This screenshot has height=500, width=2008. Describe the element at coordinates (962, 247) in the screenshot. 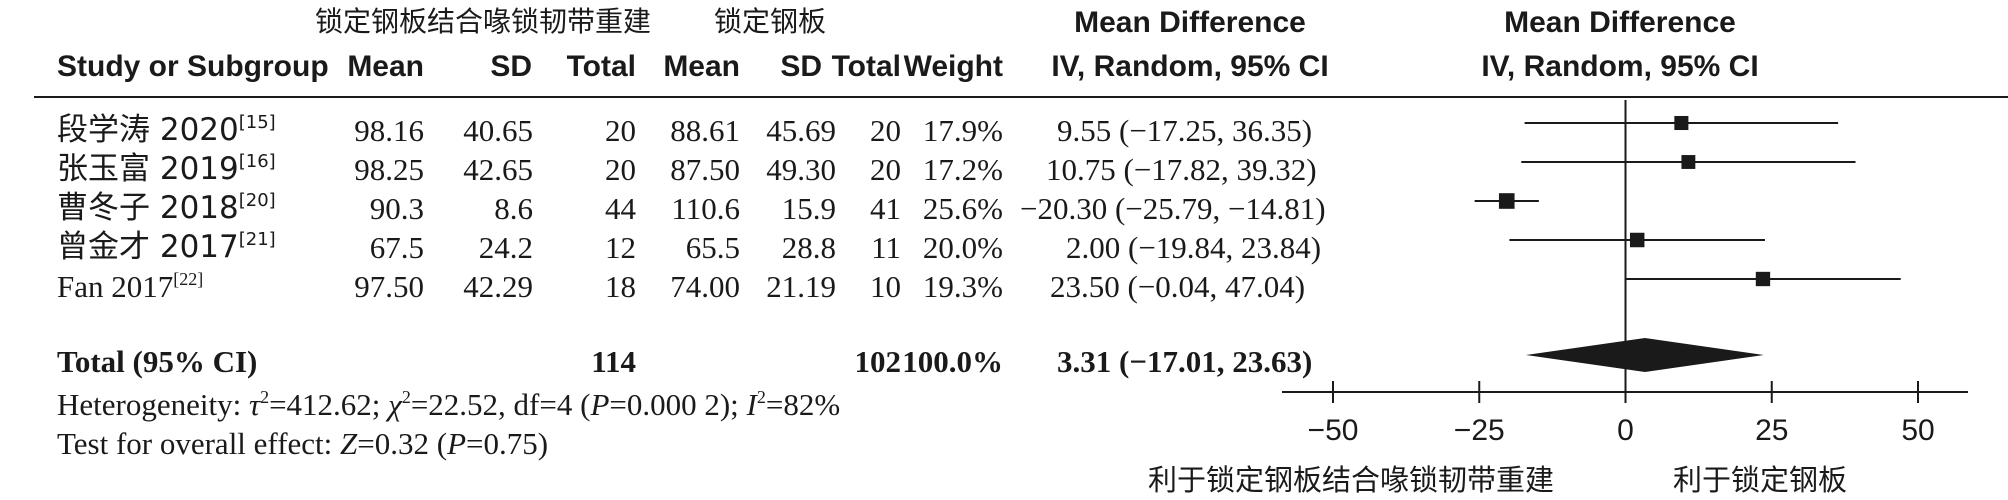

I see `weight: 20.0%` at that location.